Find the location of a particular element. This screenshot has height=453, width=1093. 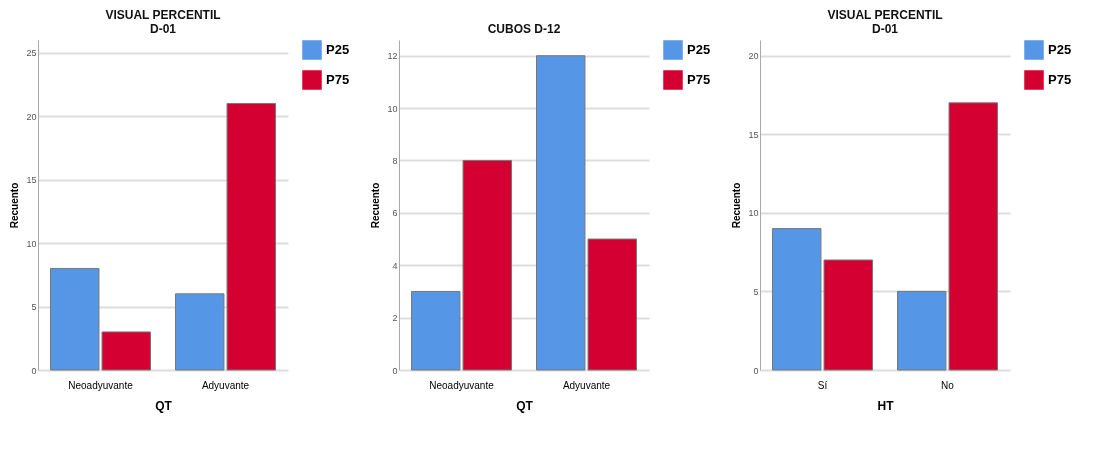

y-tick-label: 12 is located at coordinates (392, 56).